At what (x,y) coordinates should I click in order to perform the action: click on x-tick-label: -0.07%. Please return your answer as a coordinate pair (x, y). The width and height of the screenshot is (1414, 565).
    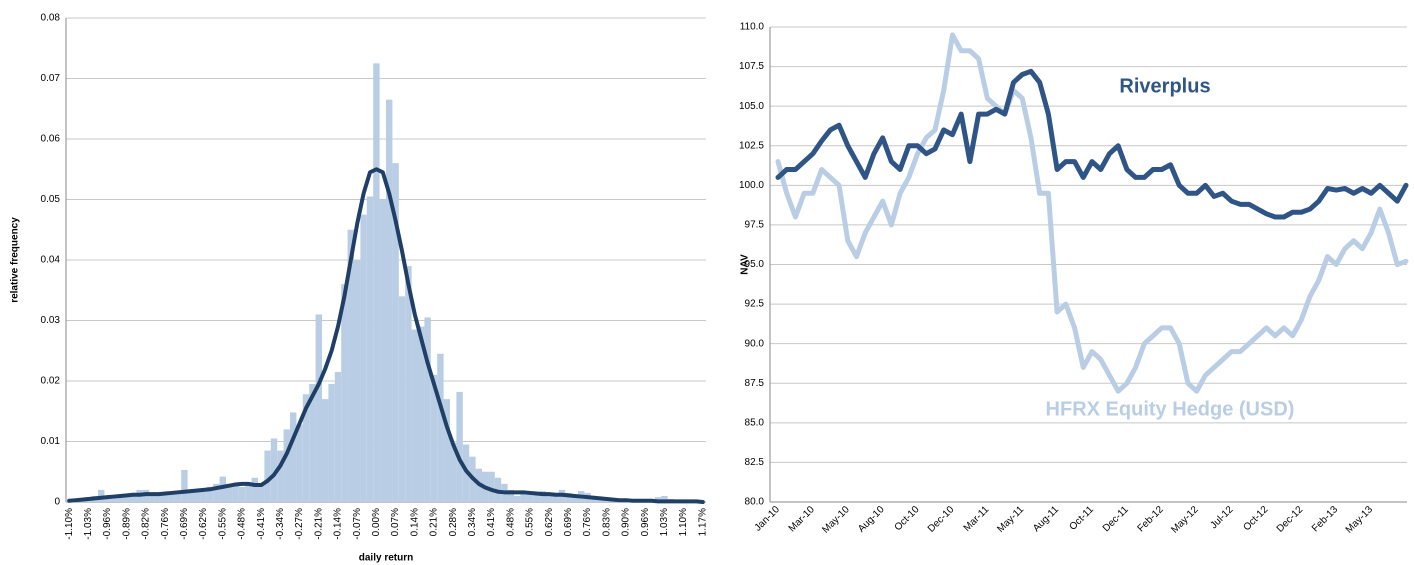
    Looking at the image, I should click on (357, 524).